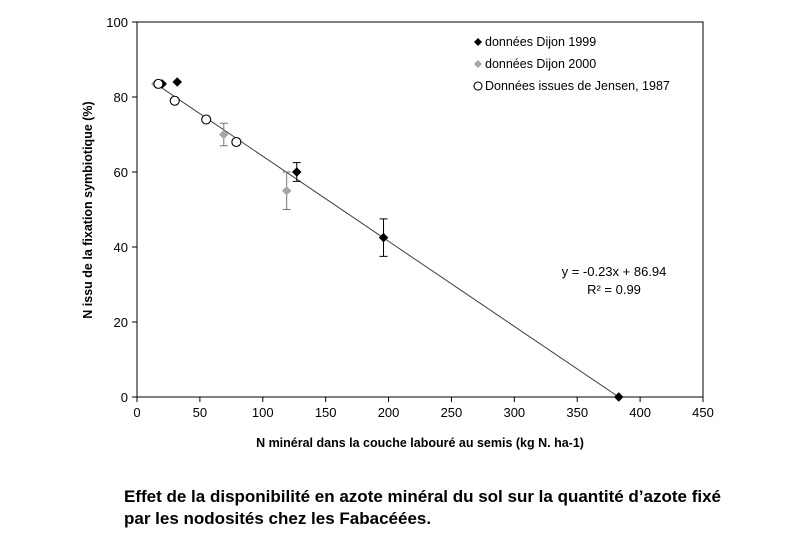  What do you see at coordinates (640, 412) in the screenshot?
I see `x-tick-label: 400` at bounding box center [640, 412].